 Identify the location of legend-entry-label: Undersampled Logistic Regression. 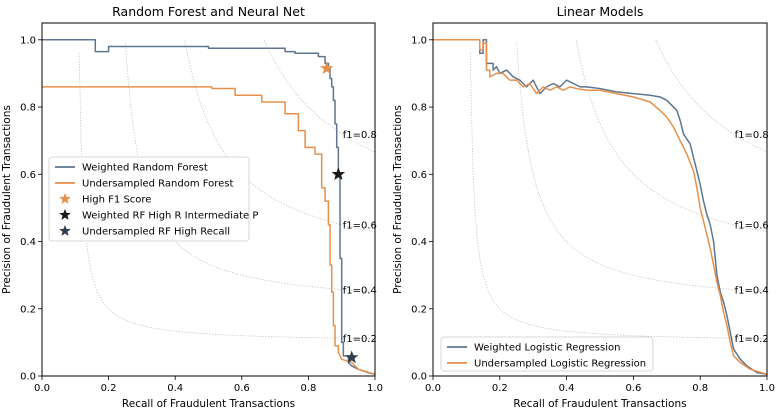
(560, 364).